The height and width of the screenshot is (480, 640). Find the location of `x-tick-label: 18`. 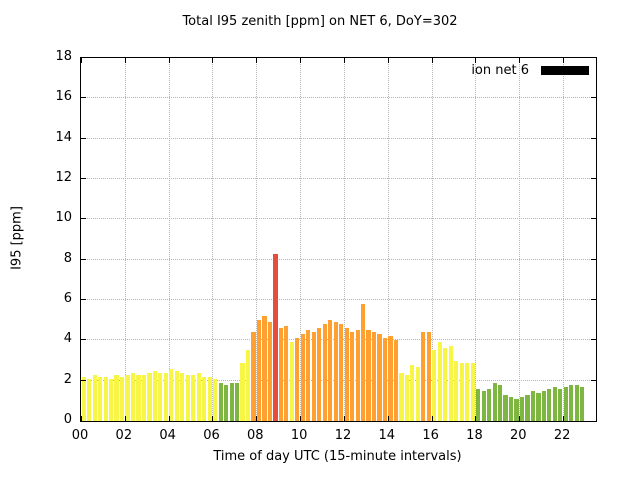

x-tick-label: 18 is located at coordinates (474, 435).